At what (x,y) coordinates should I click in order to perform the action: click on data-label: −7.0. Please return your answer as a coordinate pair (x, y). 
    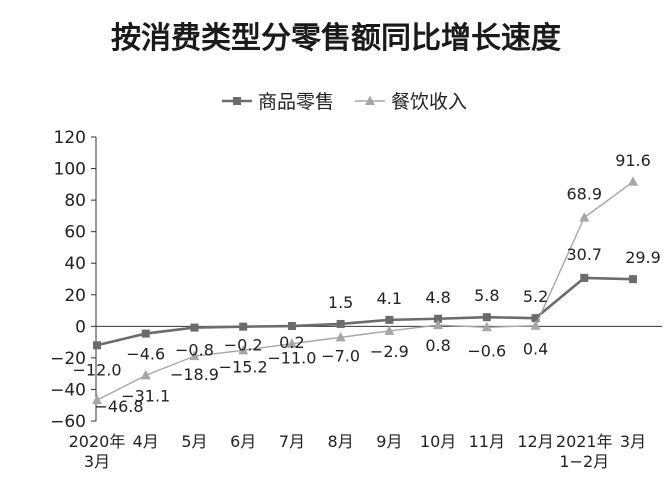
    Looking at the image, I should click on (340, 355).